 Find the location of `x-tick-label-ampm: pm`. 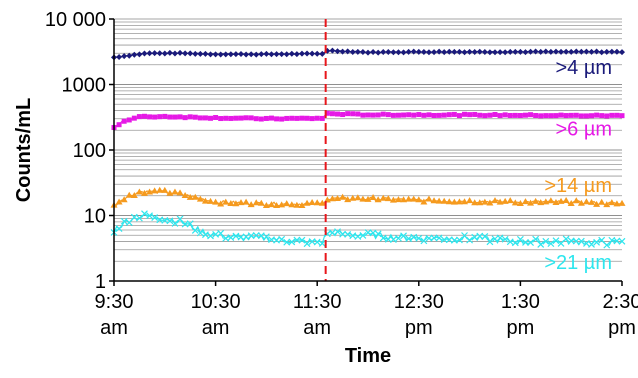

x-tick-label-ampm: pm is located at coordinates (419, 328).